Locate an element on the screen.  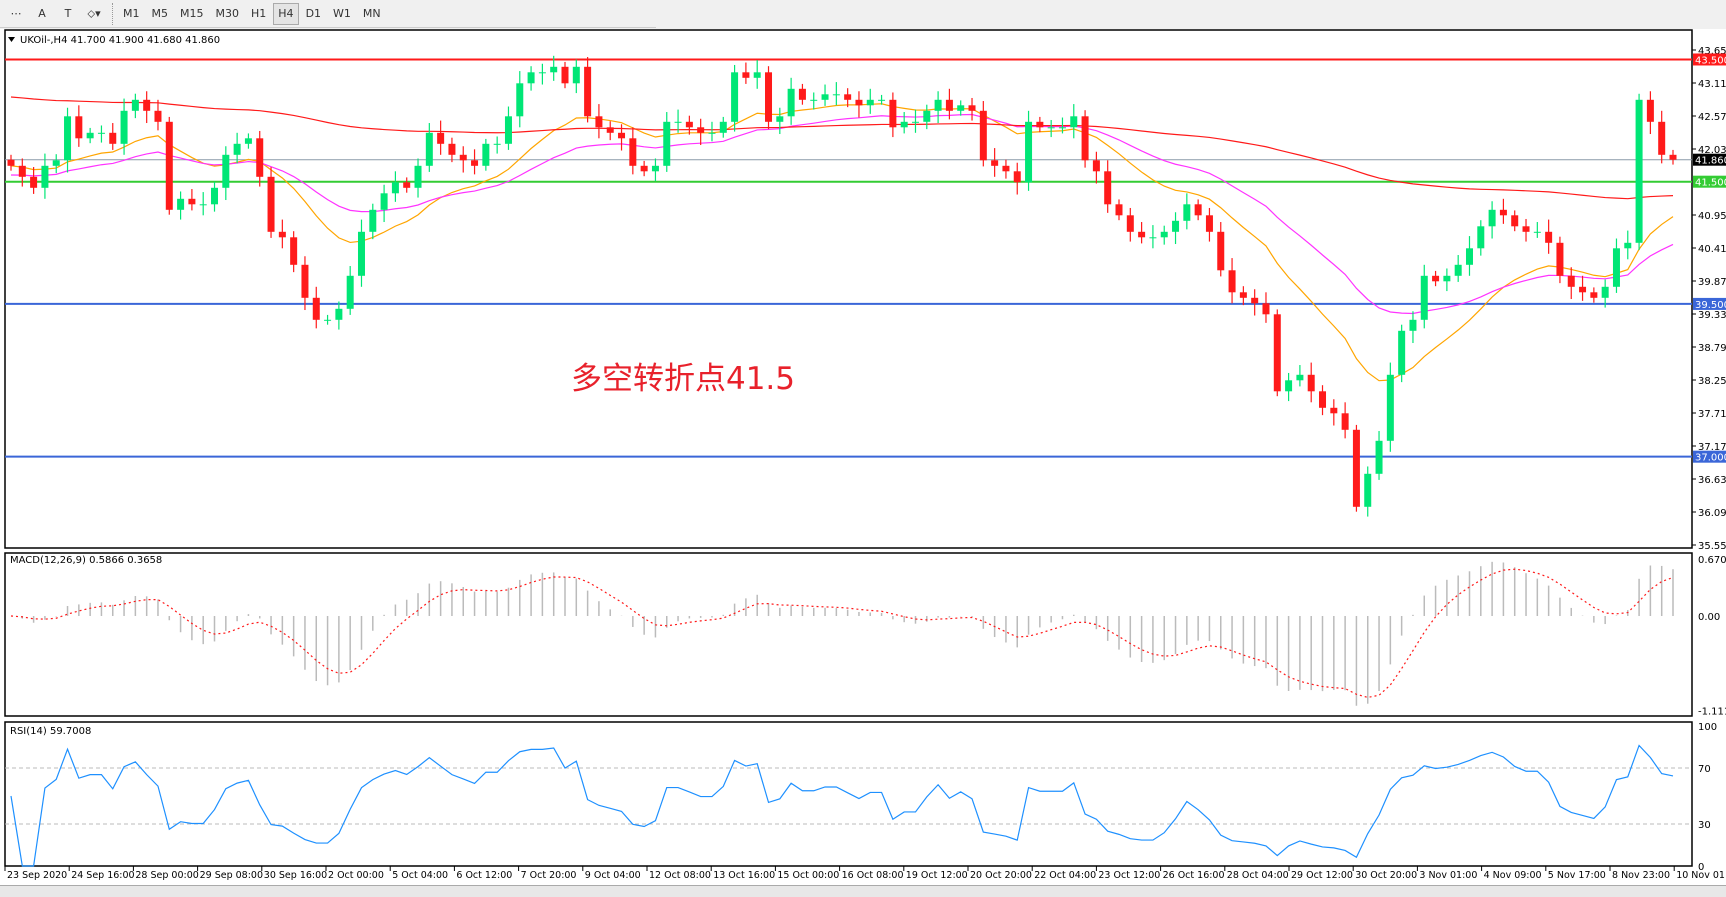
collapse-triangle-icon is located at coordinates (11, 39).